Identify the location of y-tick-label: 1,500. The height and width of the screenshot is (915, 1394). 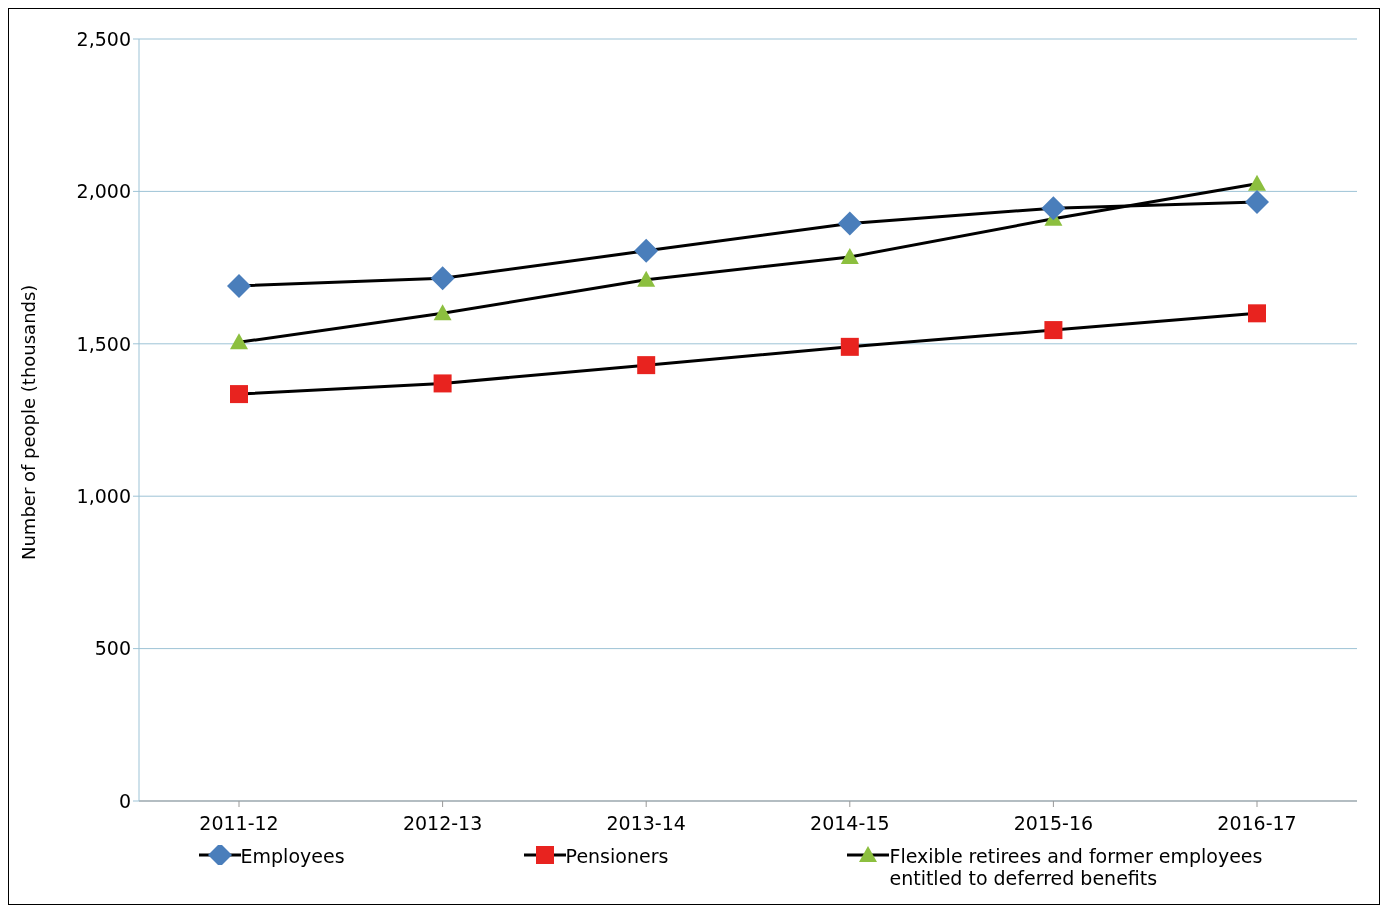
(103, 343).